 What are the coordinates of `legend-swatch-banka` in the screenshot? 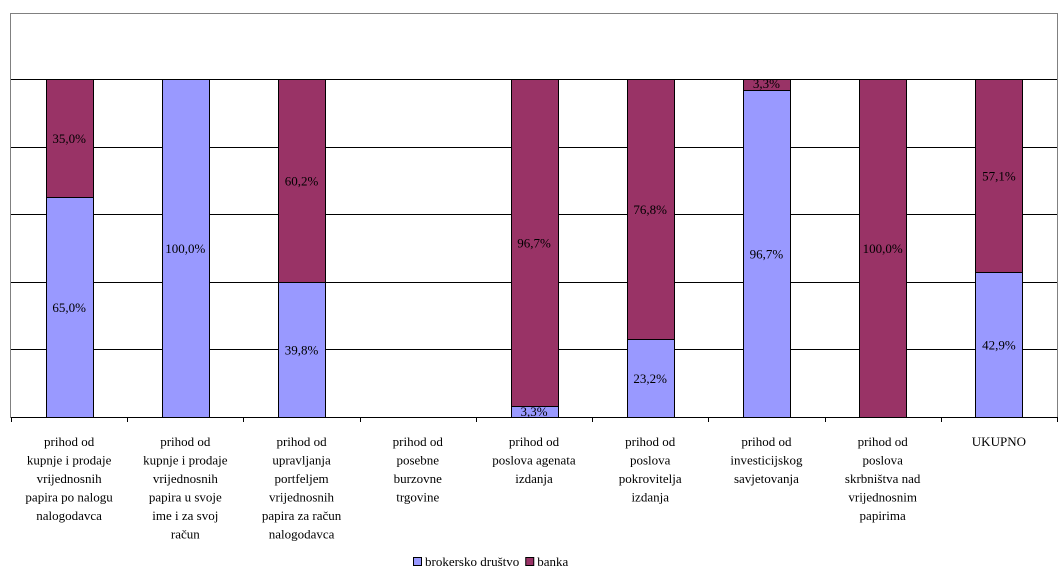 It's located at (530, 561).